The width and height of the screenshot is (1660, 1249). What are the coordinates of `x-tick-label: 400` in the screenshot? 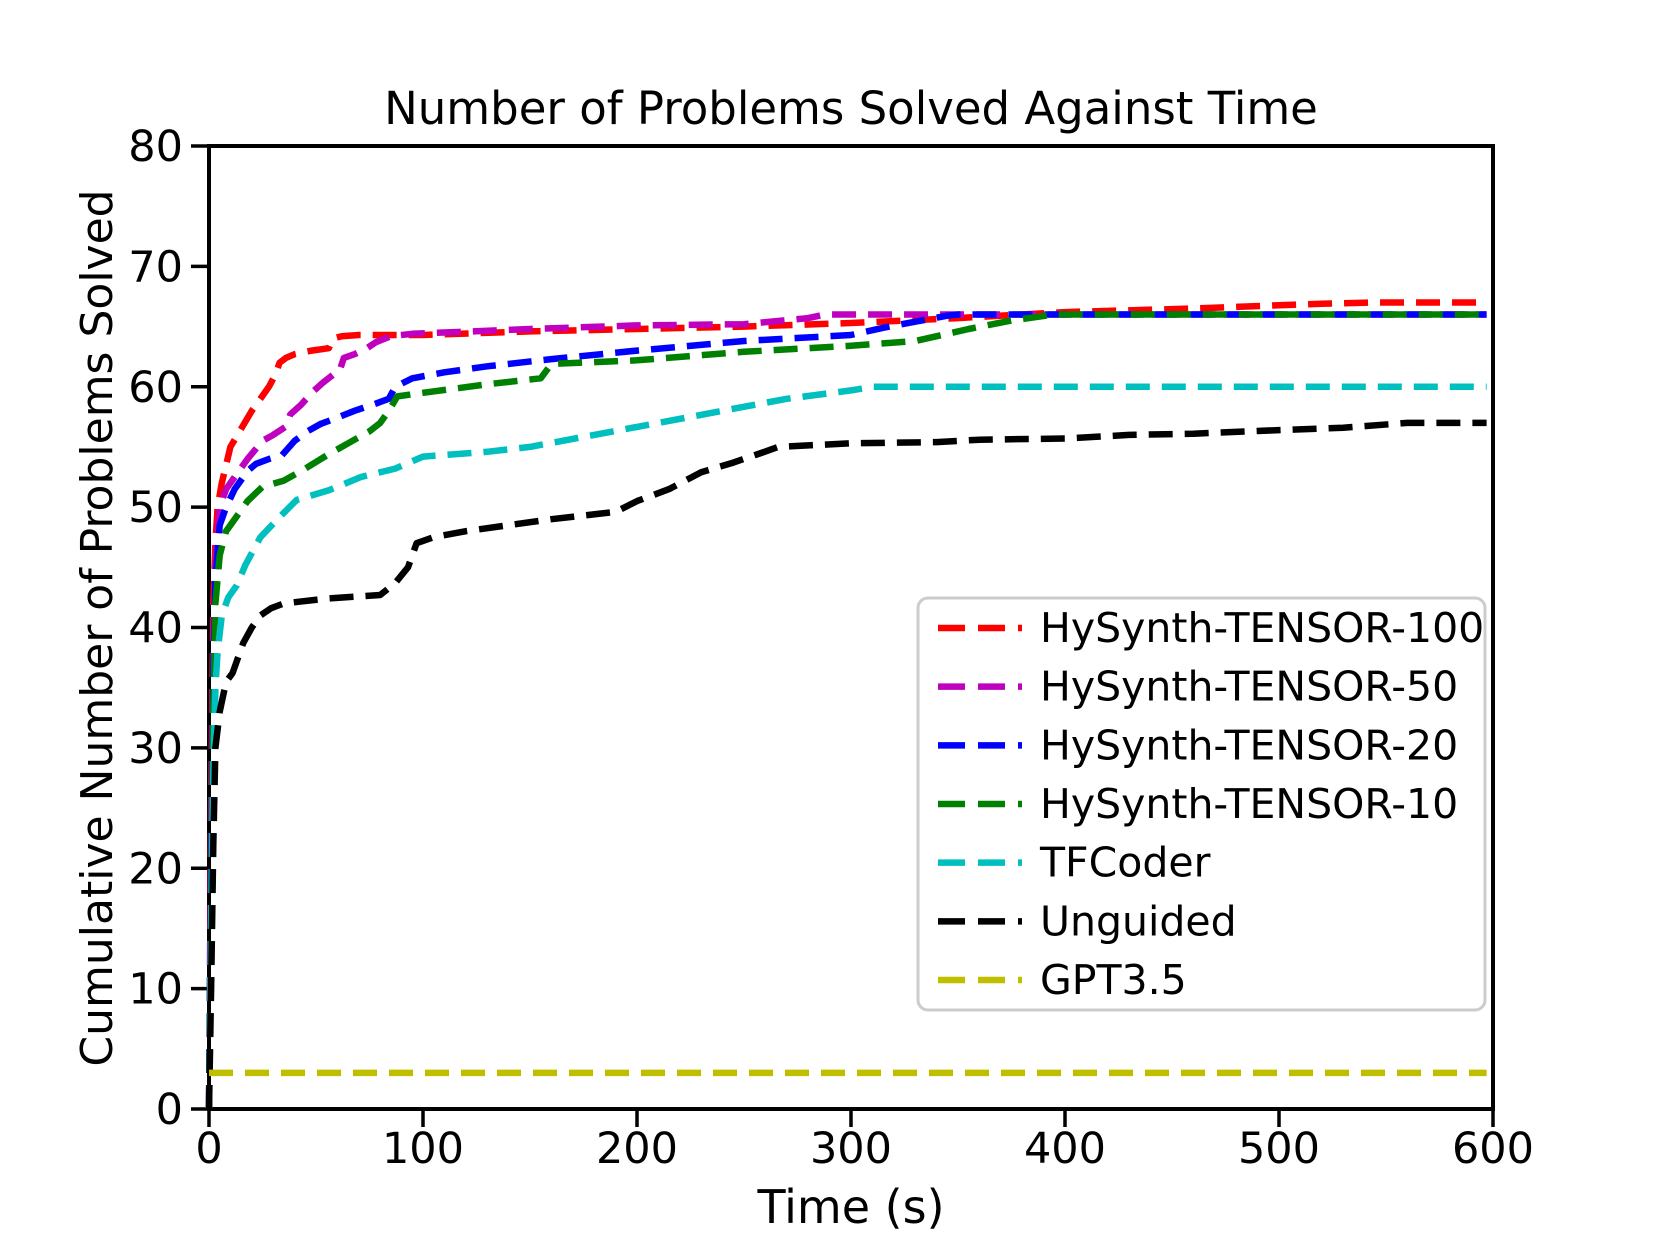 It's located at (1065, 1149).